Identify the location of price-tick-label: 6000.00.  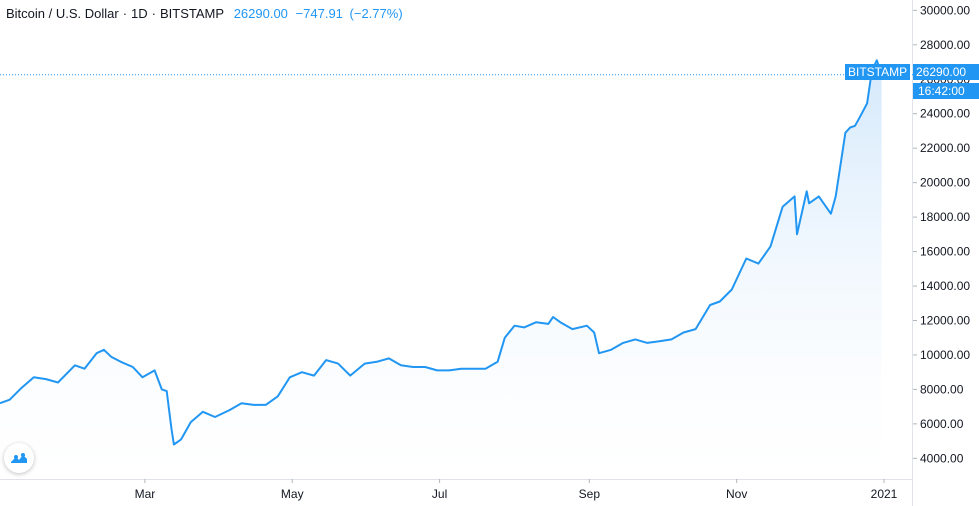
(942, 424).